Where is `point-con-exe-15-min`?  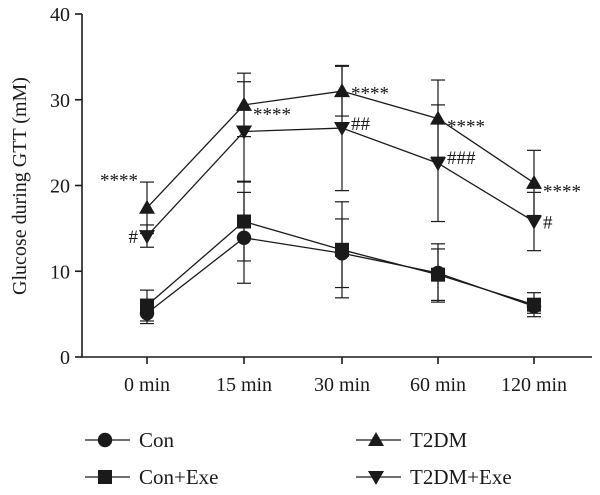
point-con-exe-15-min is located at coordinates (244, 221).